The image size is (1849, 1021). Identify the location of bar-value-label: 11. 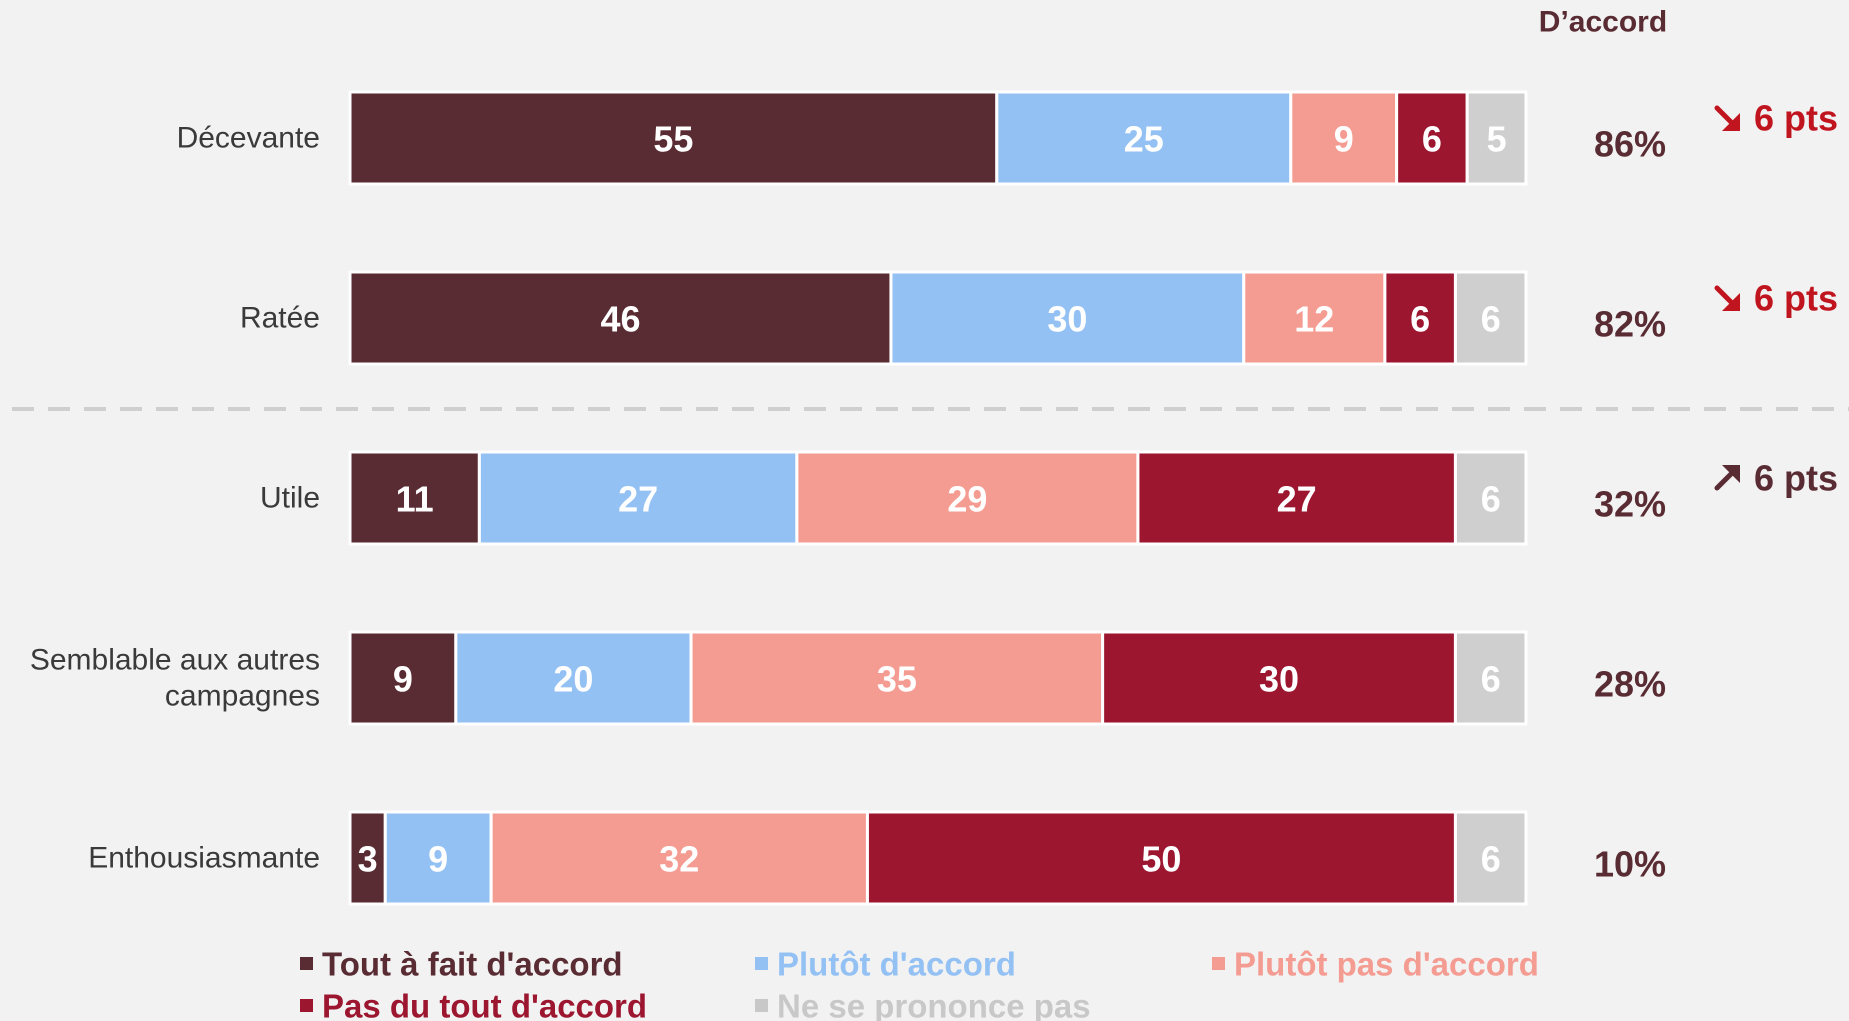
(415, 499).